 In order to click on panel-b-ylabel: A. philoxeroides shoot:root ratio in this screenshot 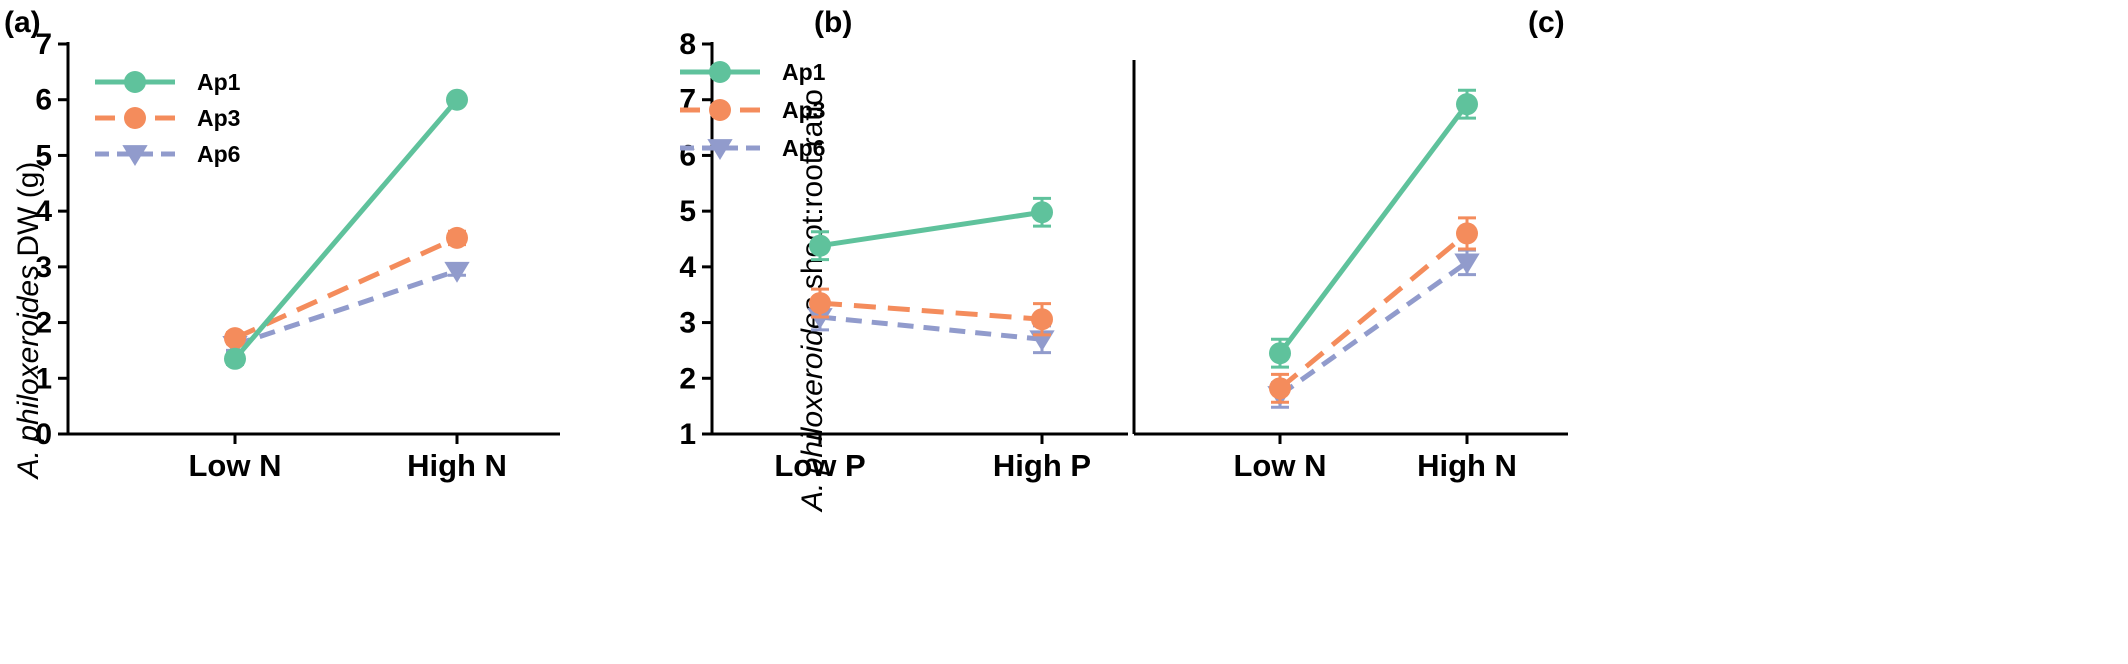, I will do `click(812, 301)`.